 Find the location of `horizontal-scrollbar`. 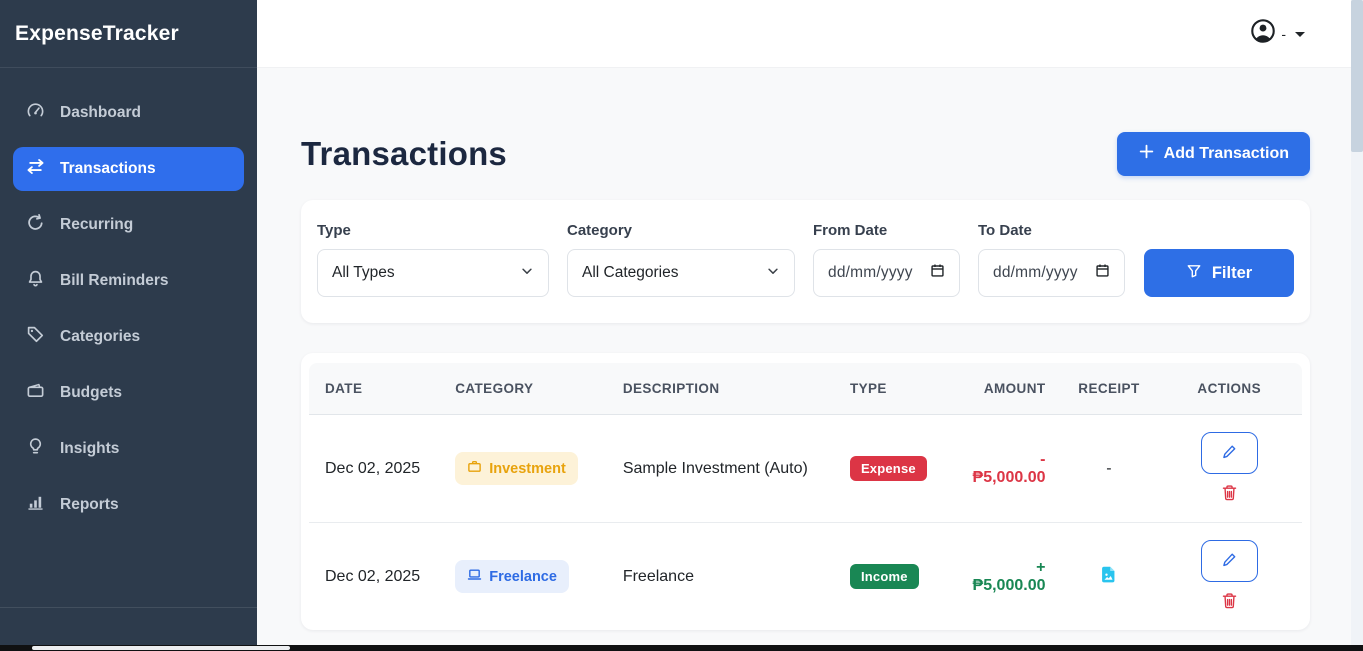

horizontal-scrollbar is located at coordinates (681, 648).